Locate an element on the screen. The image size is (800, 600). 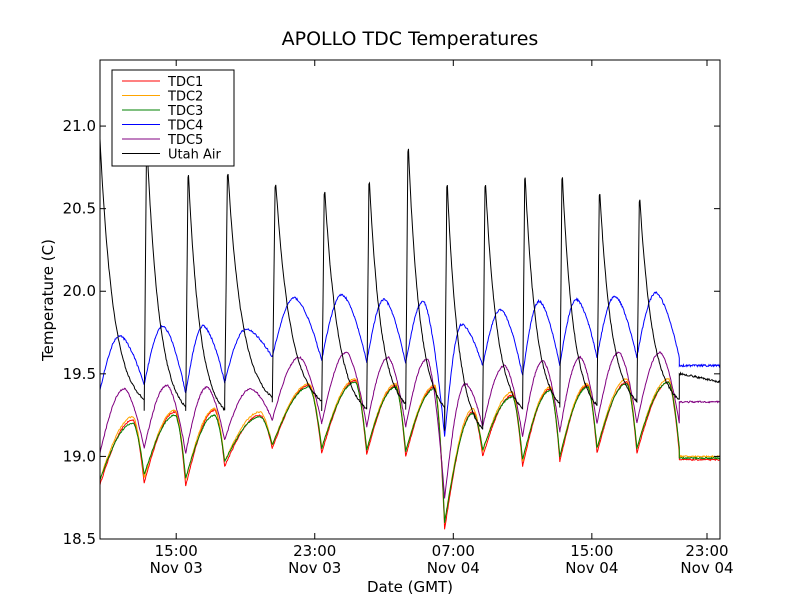
x-axis-label: Date (GMT) is located at coordinates (410, 587).